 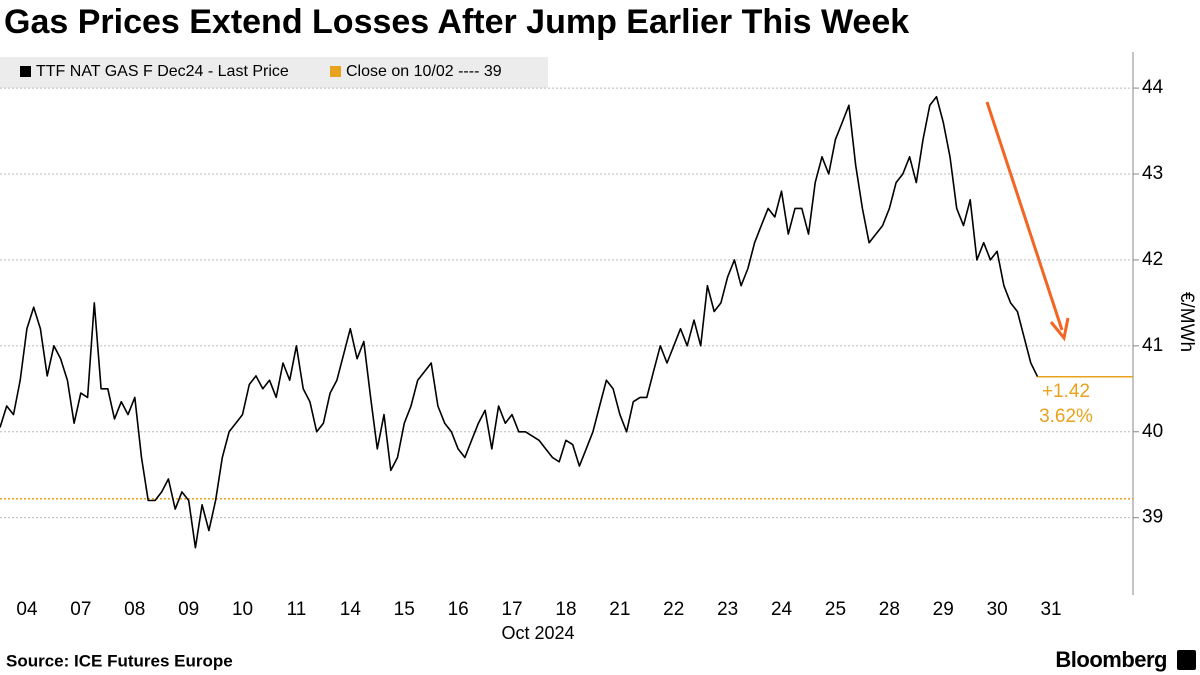 What do you see at coordinates (119, 660) in the screenshot?
I see `source: Source: ICE Futures Europe` at bounding box center [119, 660].